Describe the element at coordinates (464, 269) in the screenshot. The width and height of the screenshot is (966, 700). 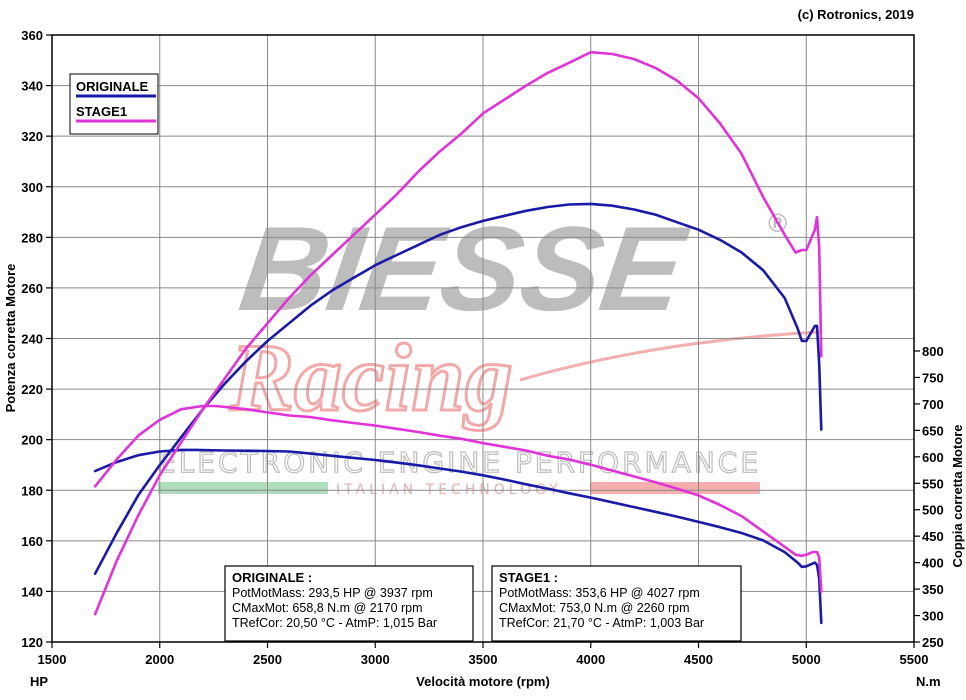
I see `watermark-brand: BIESSE` at that location.